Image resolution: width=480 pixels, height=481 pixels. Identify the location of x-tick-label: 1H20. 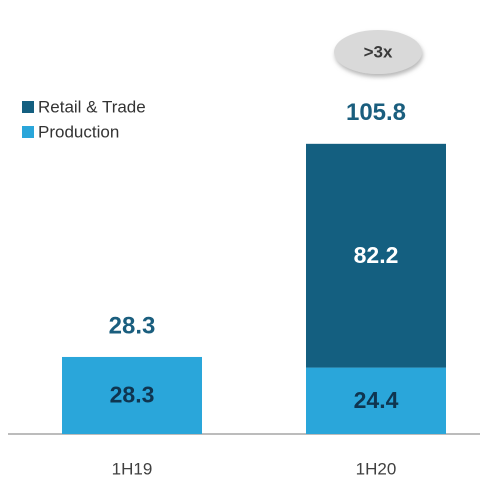
(376, 468).